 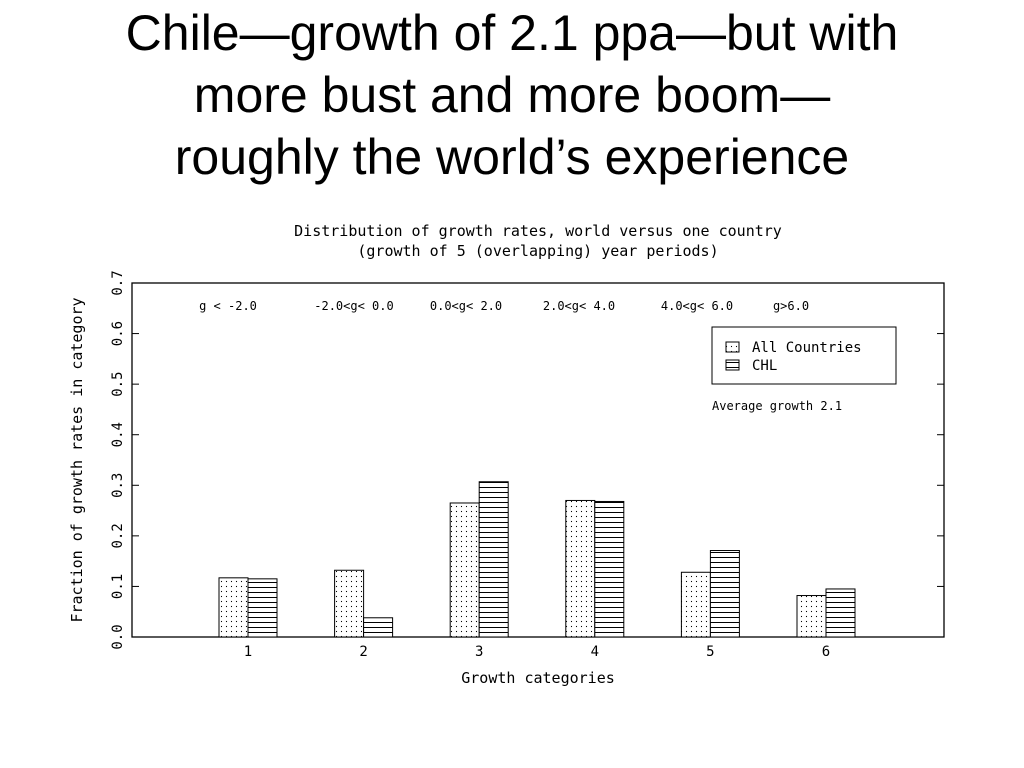 What do you see at coordinates (732, 365) in the screenshot?
I see `legend-swatch-chl` at bounding box center [732, 365].